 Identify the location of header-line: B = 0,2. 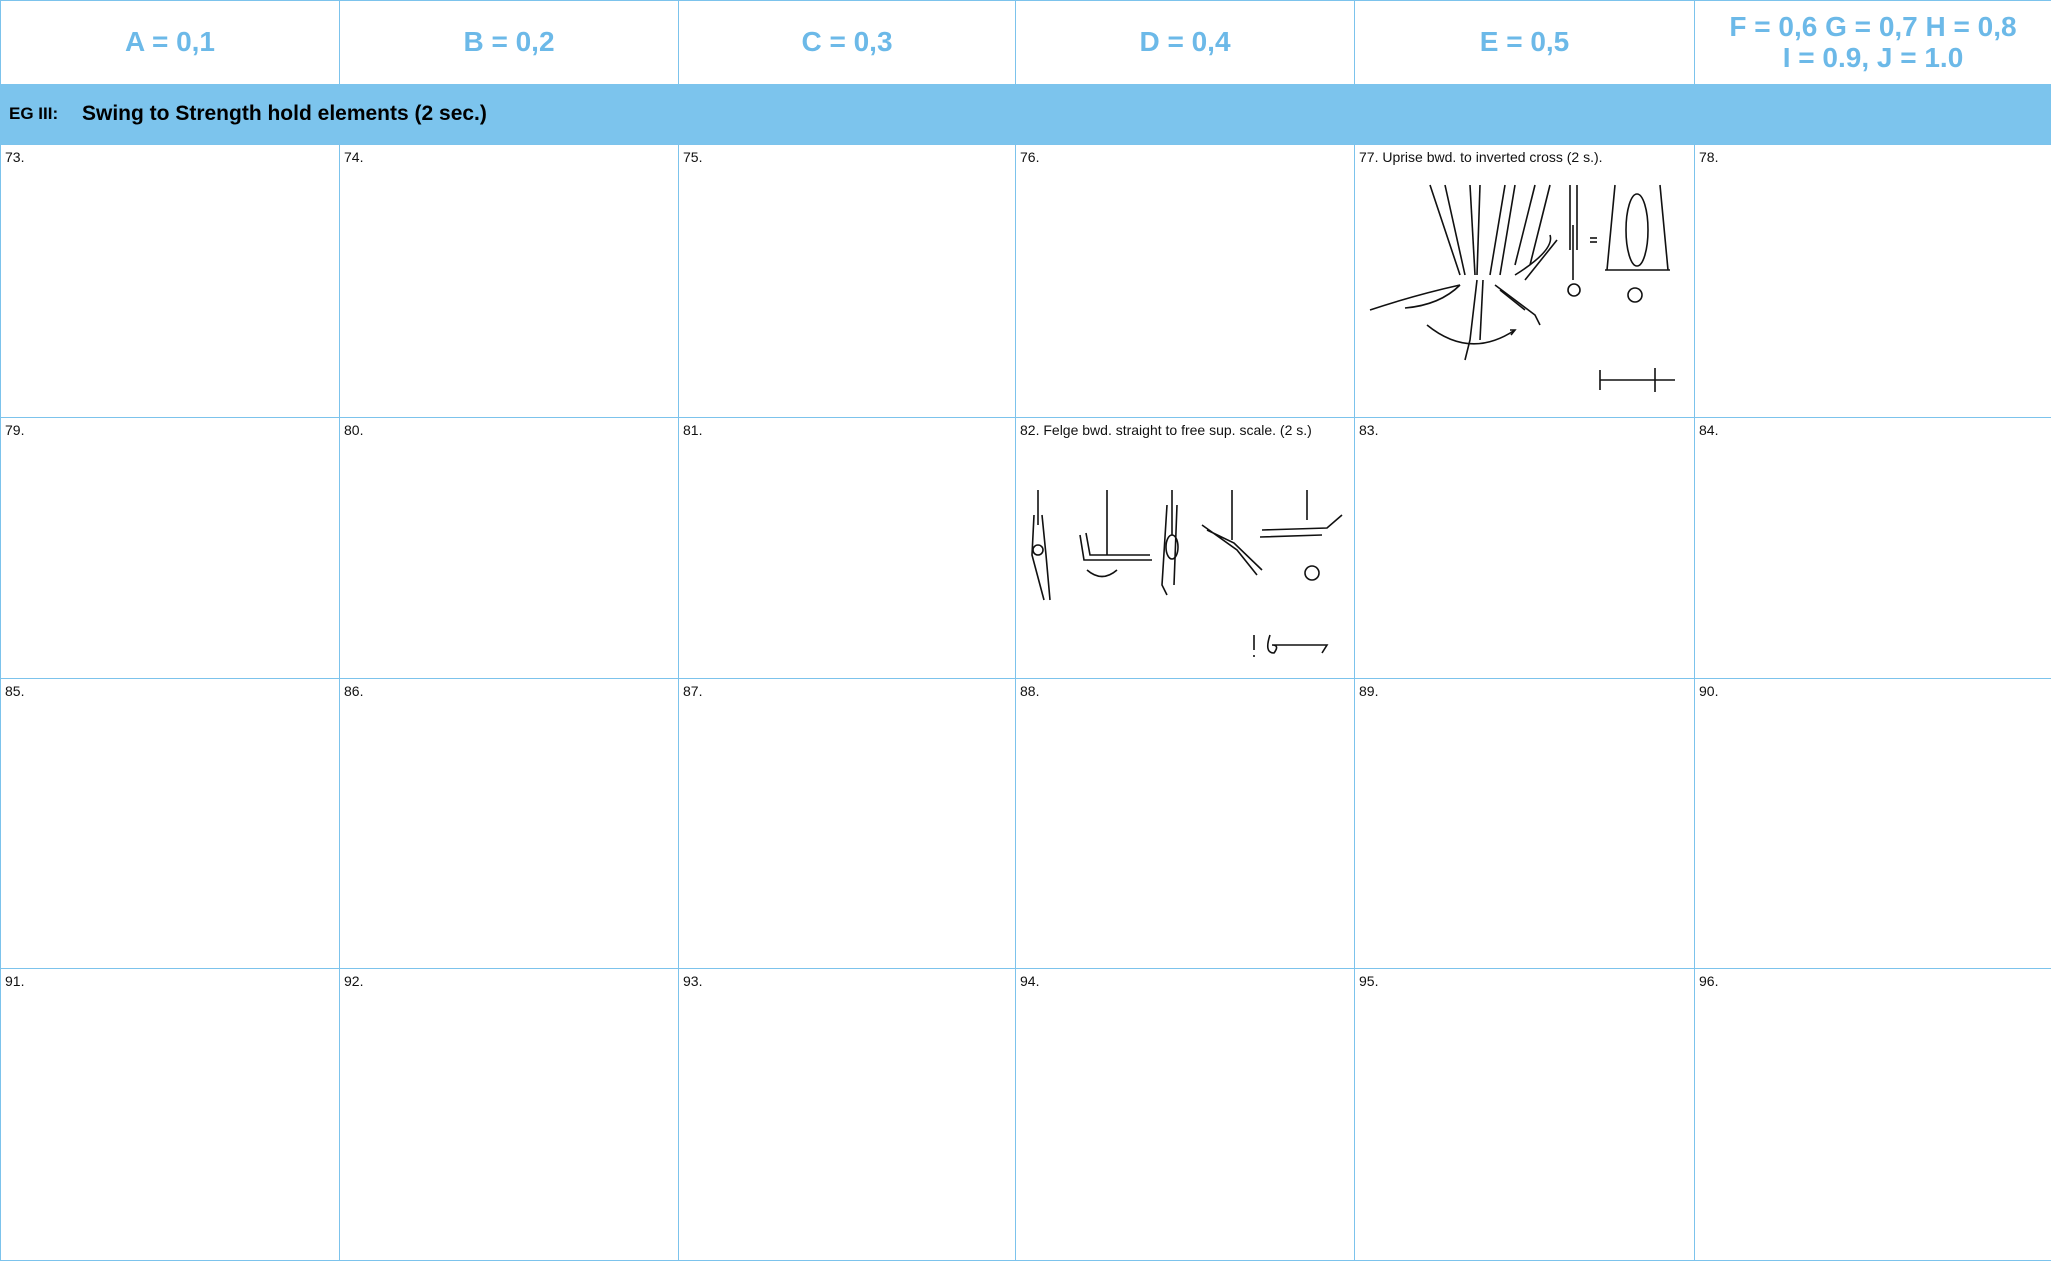
(509, 42).